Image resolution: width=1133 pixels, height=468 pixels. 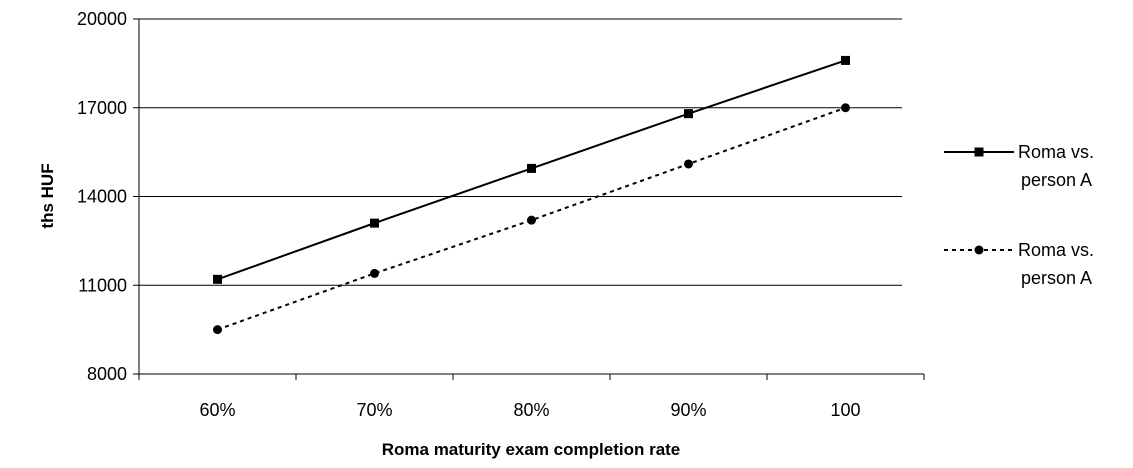 I want to click on x-tick-label: 90%, so click(x=688, y=410).